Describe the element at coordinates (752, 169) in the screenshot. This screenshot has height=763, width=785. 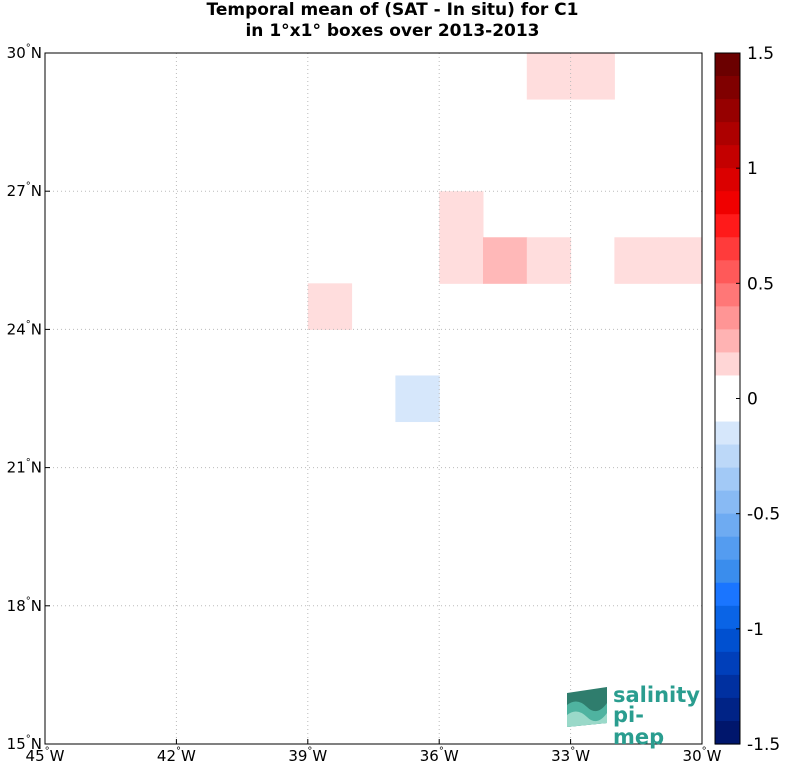
I see `colorbar-tick-label: 1` at that location.